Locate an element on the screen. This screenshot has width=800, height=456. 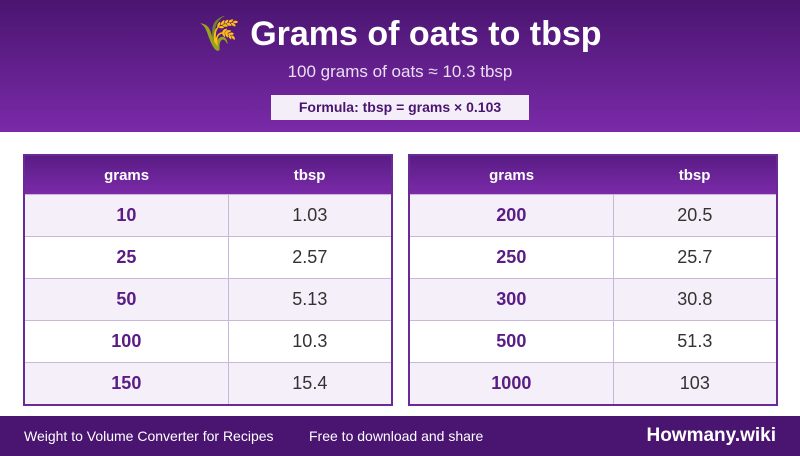
cell: 10.3 is located at coordinates (310, 341).